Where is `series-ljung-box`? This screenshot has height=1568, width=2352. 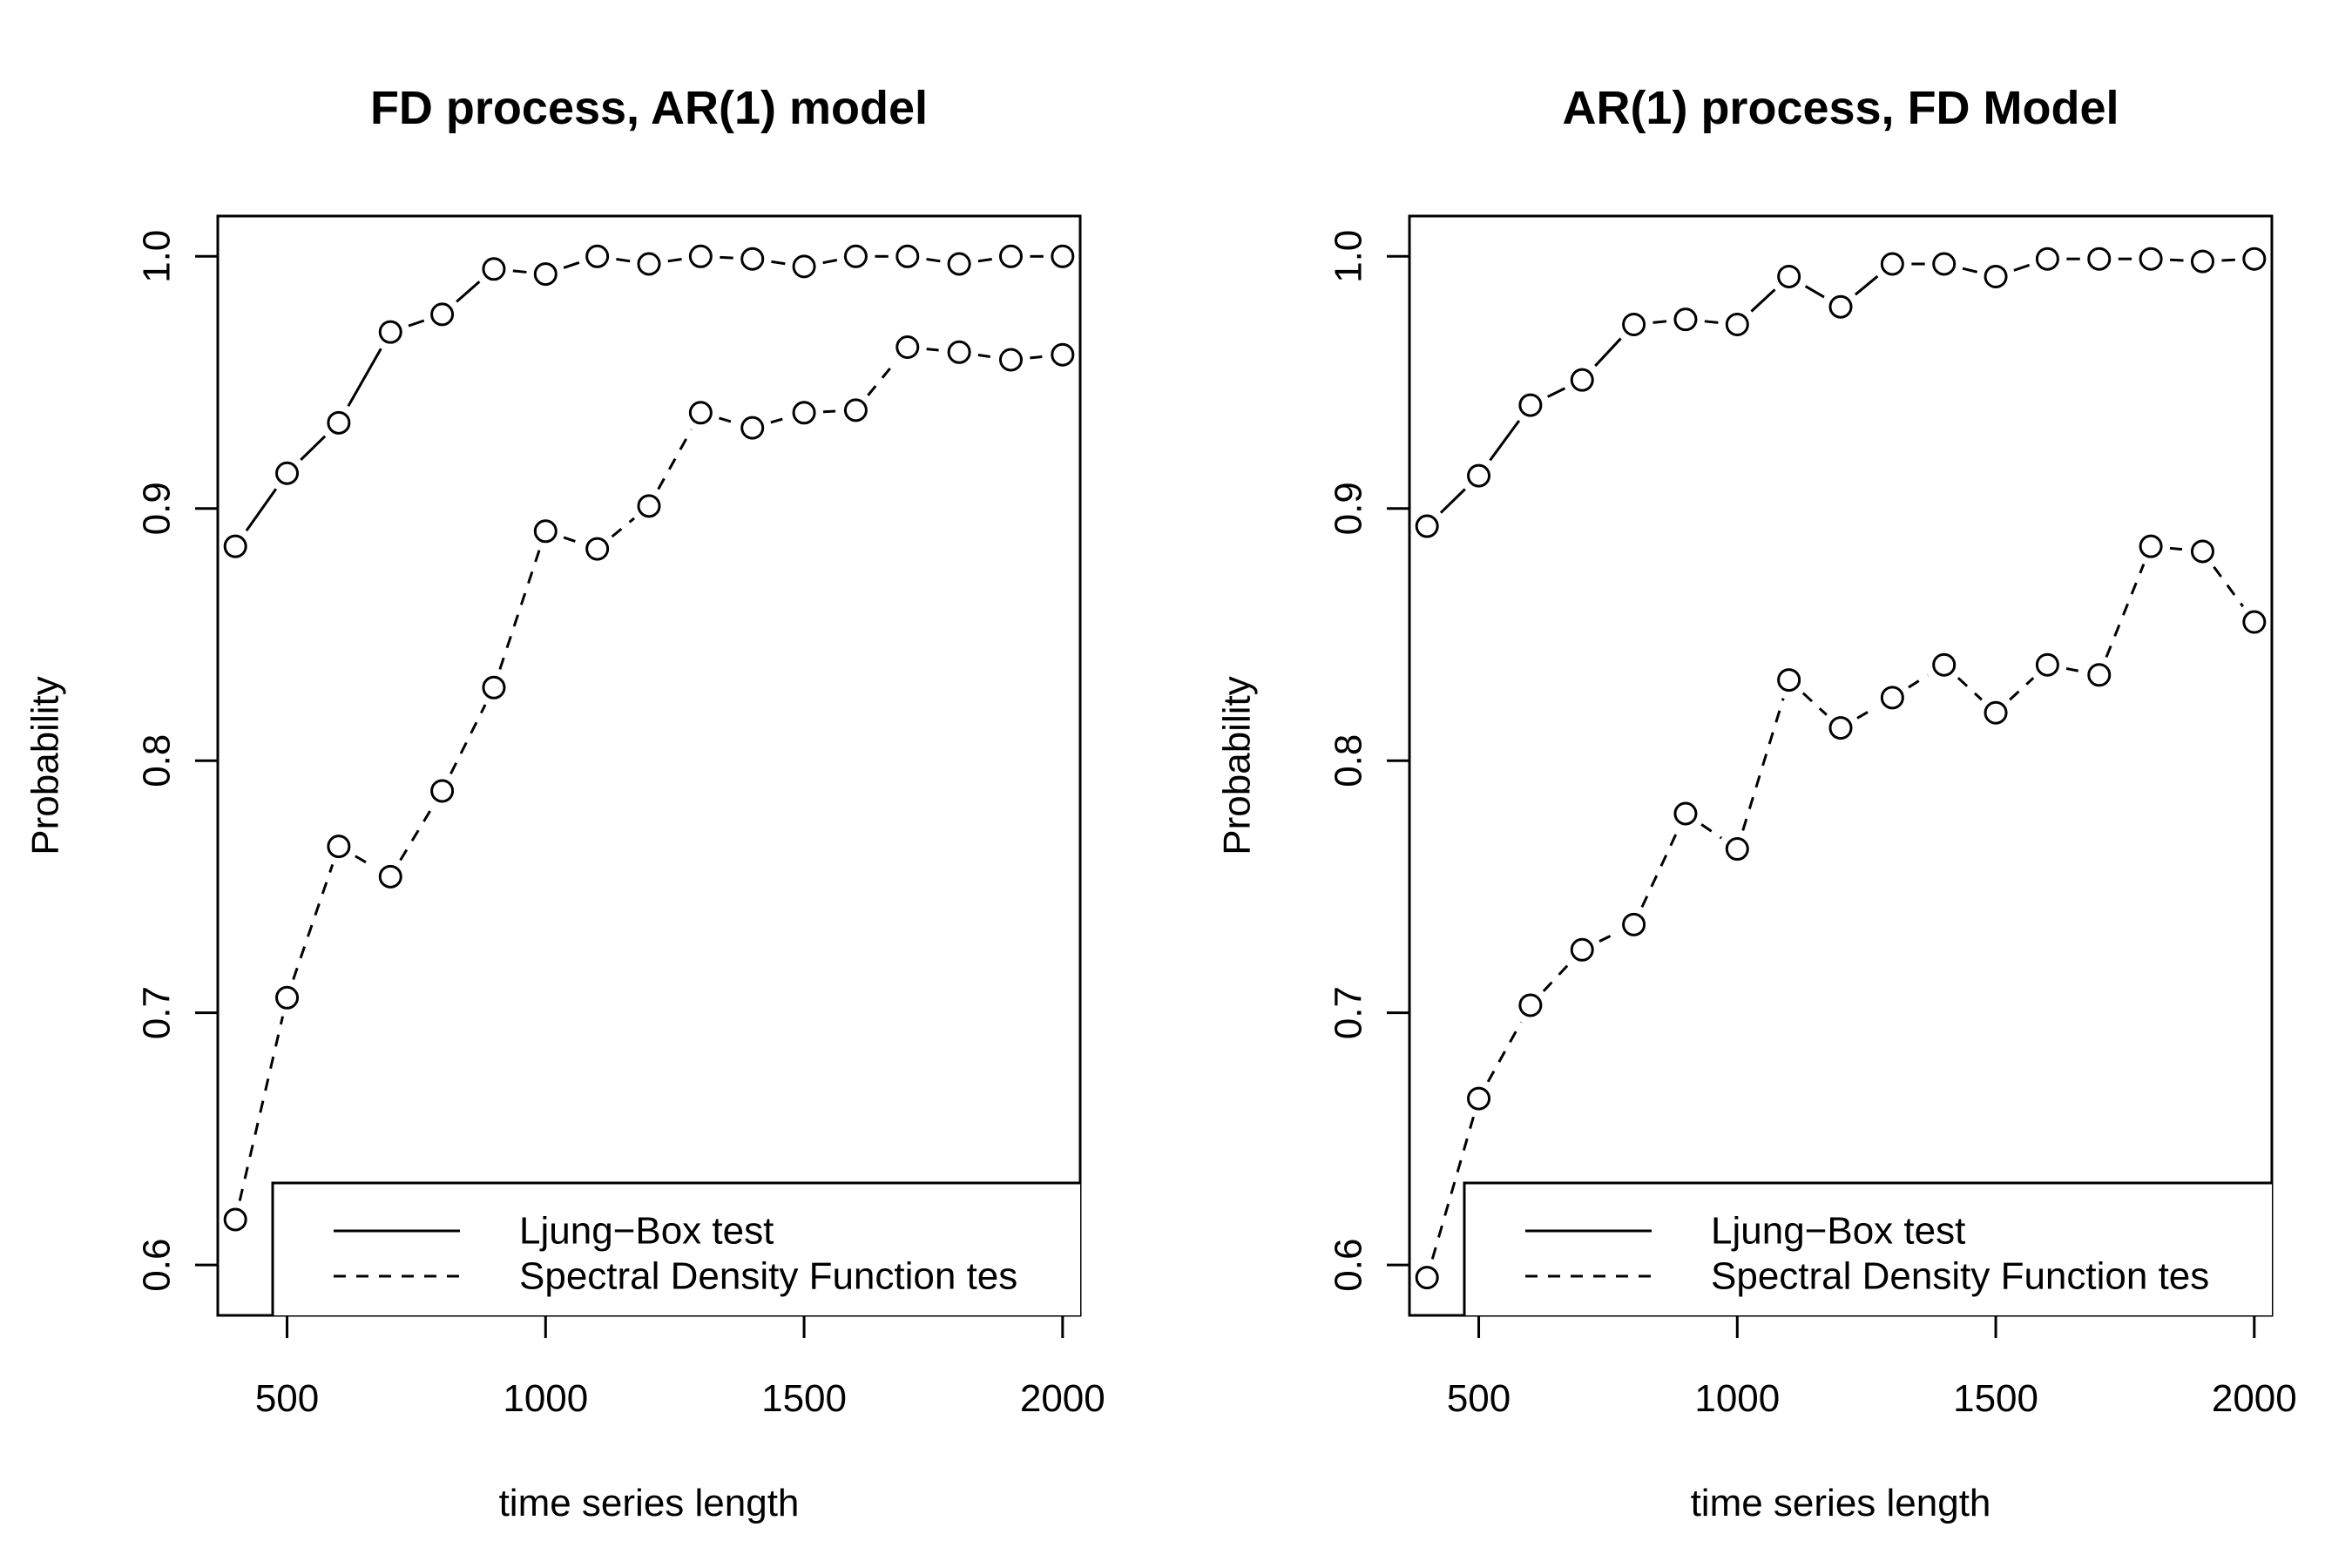
series-ljung-box is located at coordinates (1841, 393).